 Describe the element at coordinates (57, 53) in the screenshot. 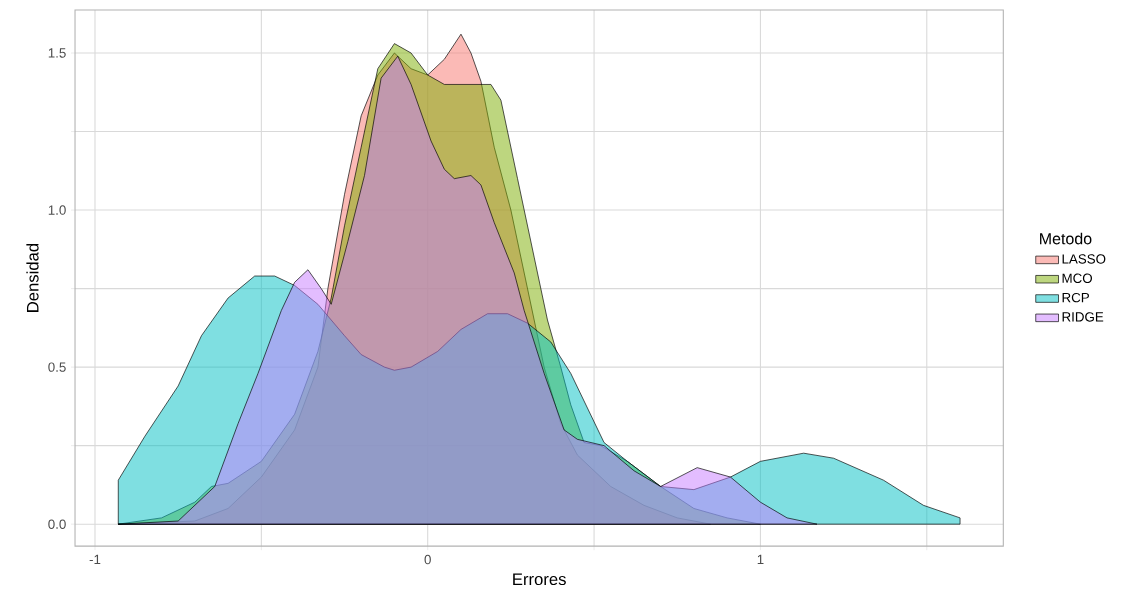

I see `y-tick-label: 1.5` at that location.